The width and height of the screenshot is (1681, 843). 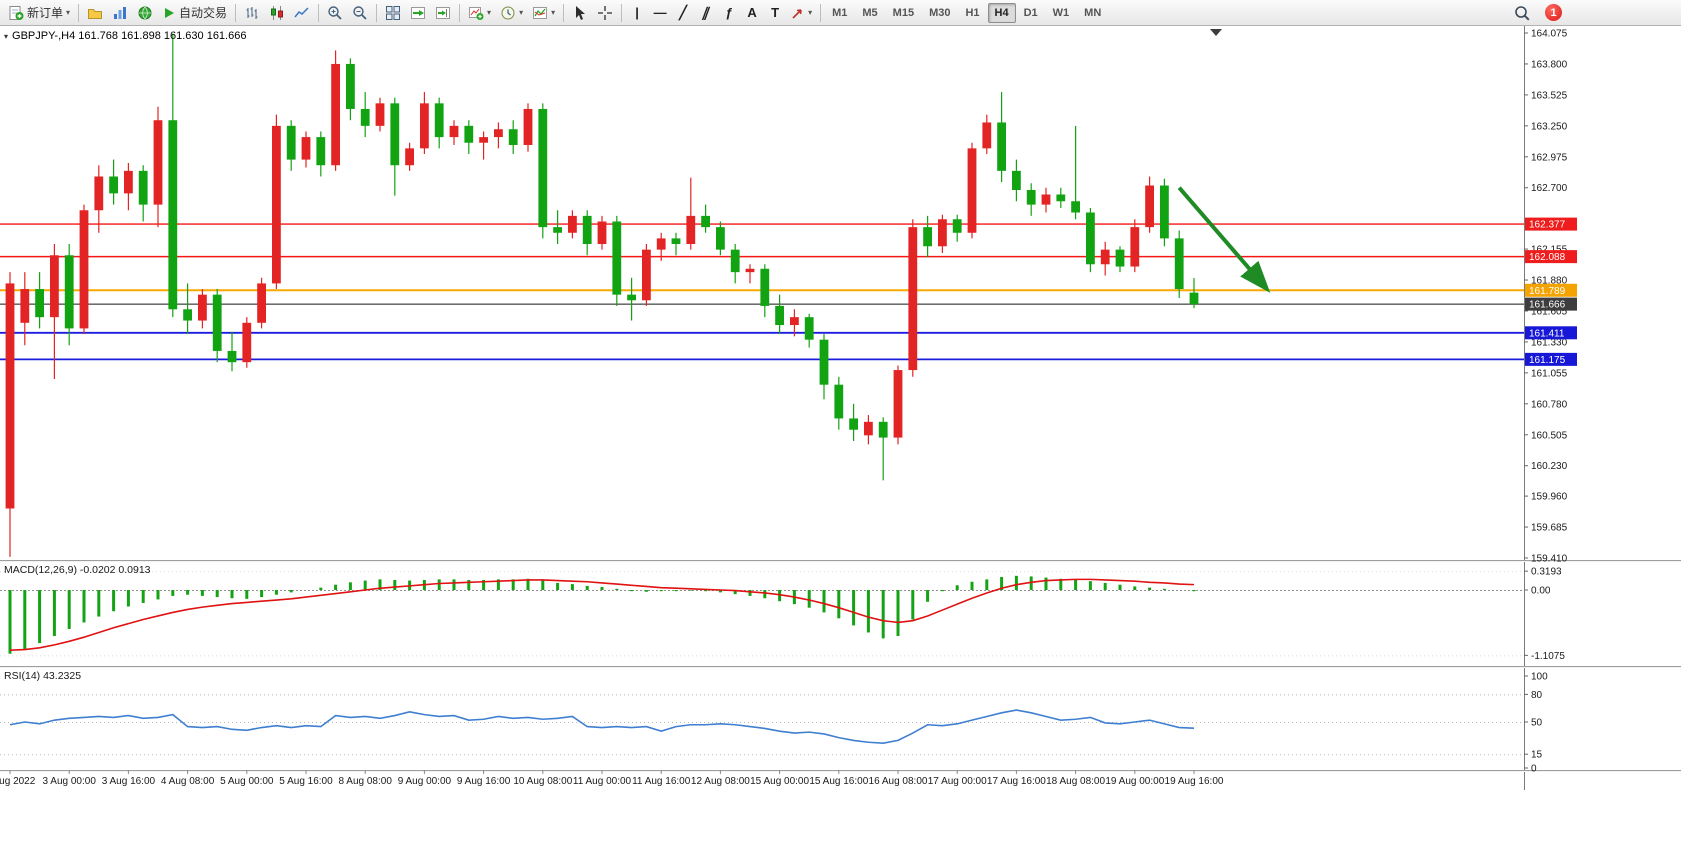 I want to click on svg-text: 9 Aug 00:00, so click(x=425, y=781).